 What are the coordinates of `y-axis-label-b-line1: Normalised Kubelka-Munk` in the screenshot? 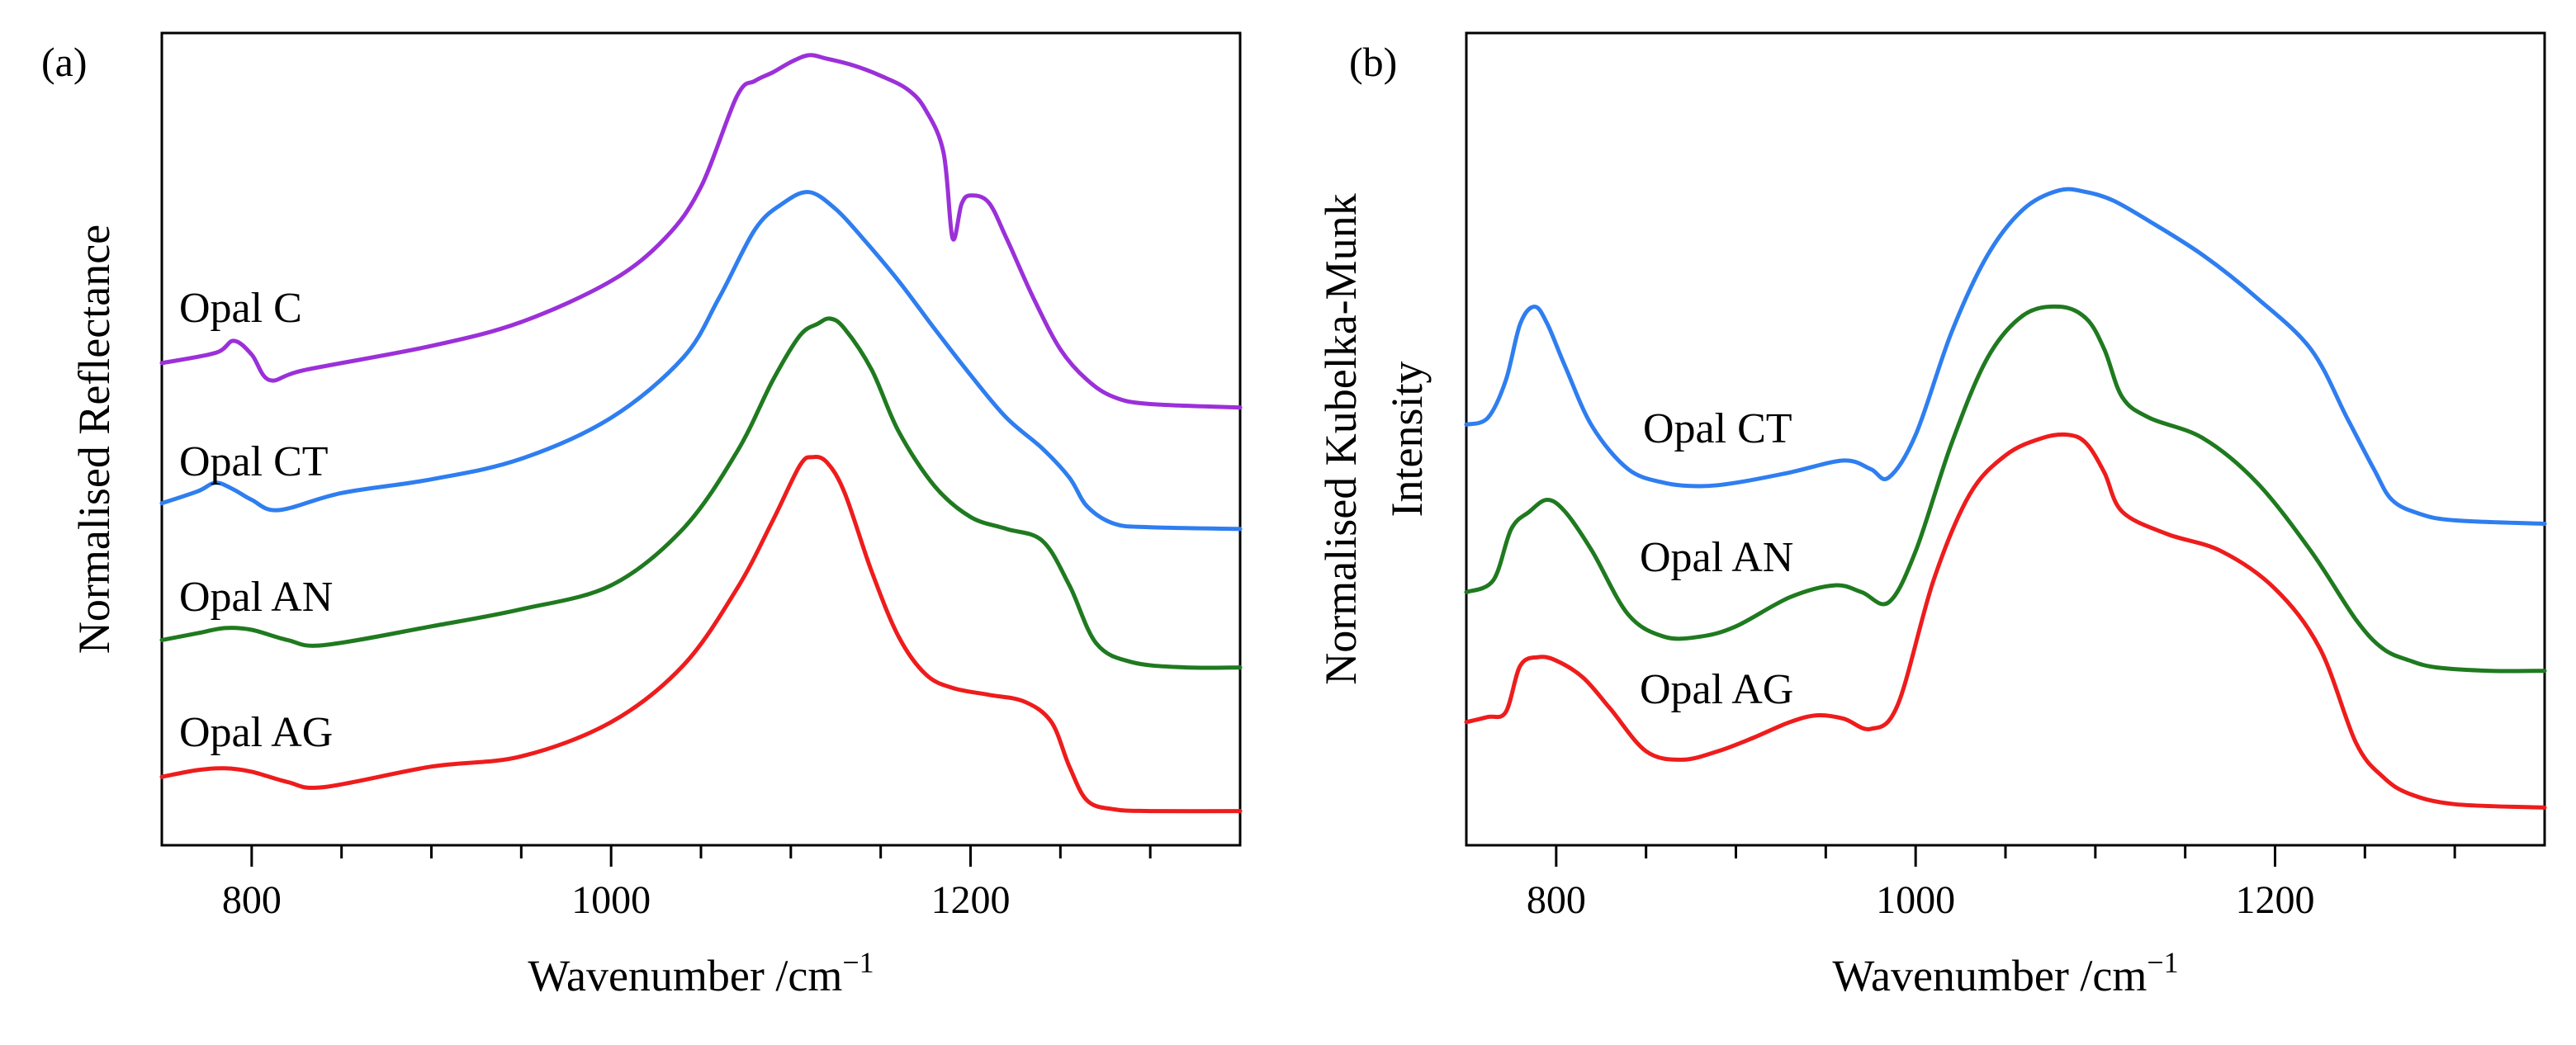 It's located at (1341, 438).